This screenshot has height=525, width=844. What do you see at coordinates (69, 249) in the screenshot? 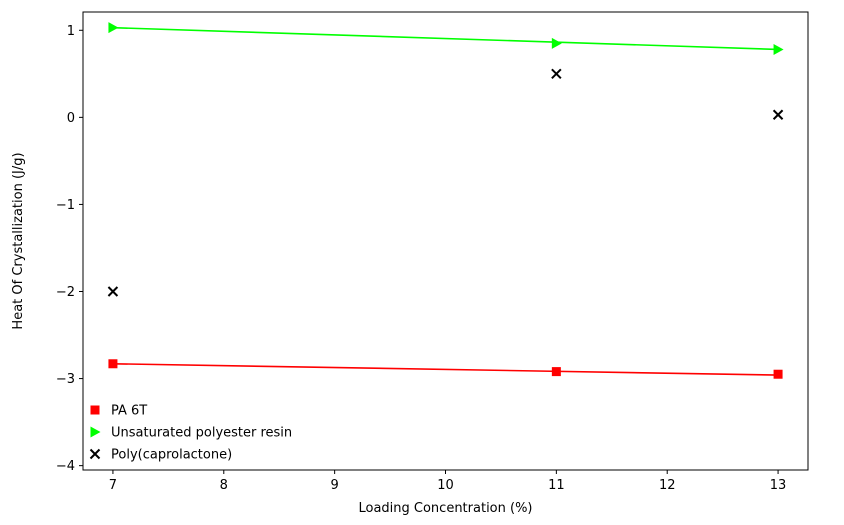
I see `y-axis-ticks: 1 0 −1 −2 −3 −4` at bounding box center [69, 249].